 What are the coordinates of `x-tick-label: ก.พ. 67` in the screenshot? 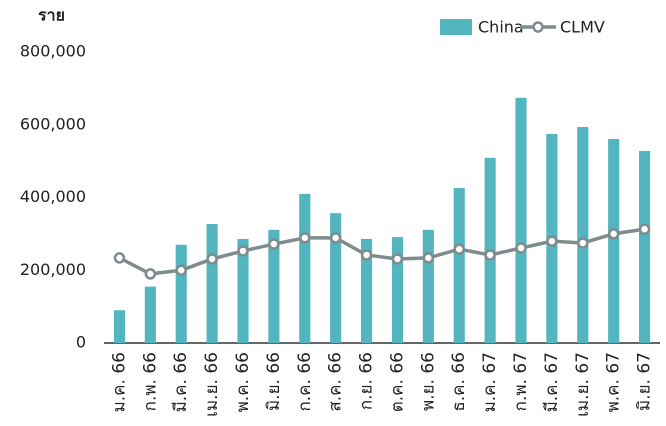 It's located at (521, 381).